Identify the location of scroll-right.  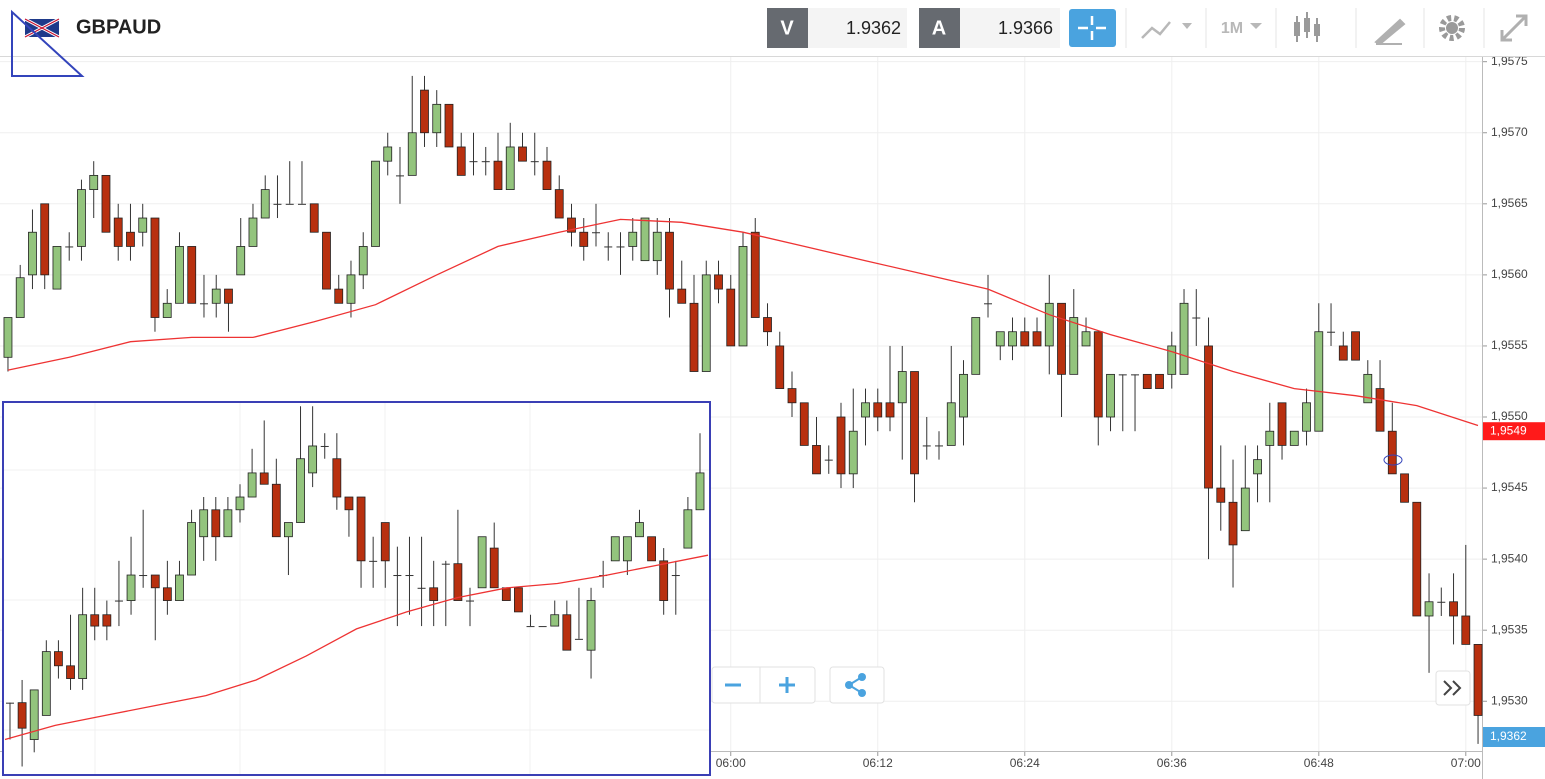
(1452, 688).